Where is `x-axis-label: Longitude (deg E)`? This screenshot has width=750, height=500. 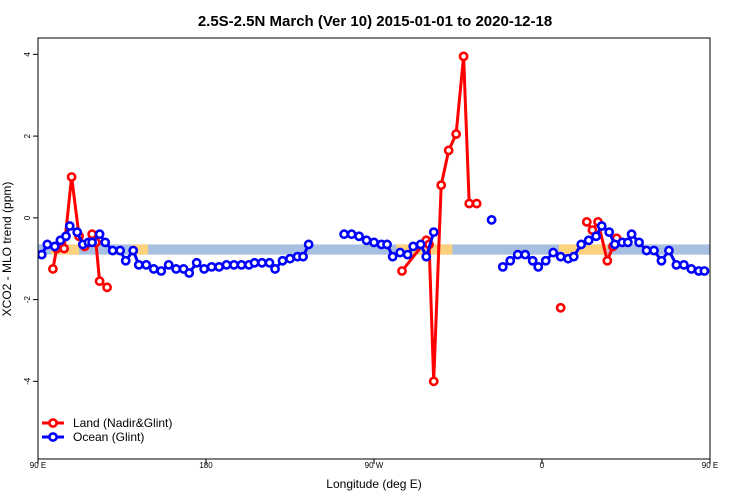
x-axis-label: Longitude (deg E) is located at coordinates (373, 484).